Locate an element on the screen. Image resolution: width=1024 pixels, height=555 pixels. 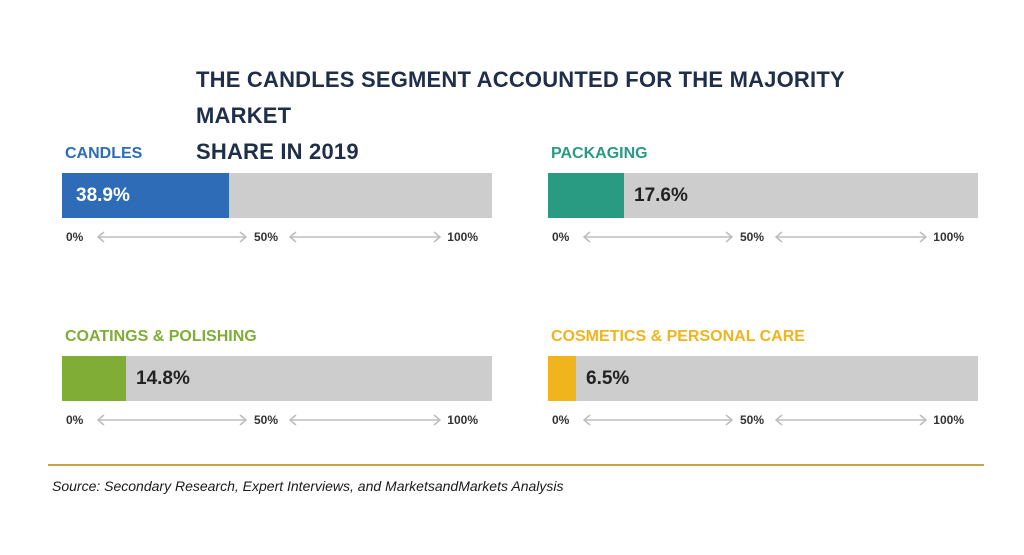
bar-value-candles: 38.9% is located at coordinates (103, 195).